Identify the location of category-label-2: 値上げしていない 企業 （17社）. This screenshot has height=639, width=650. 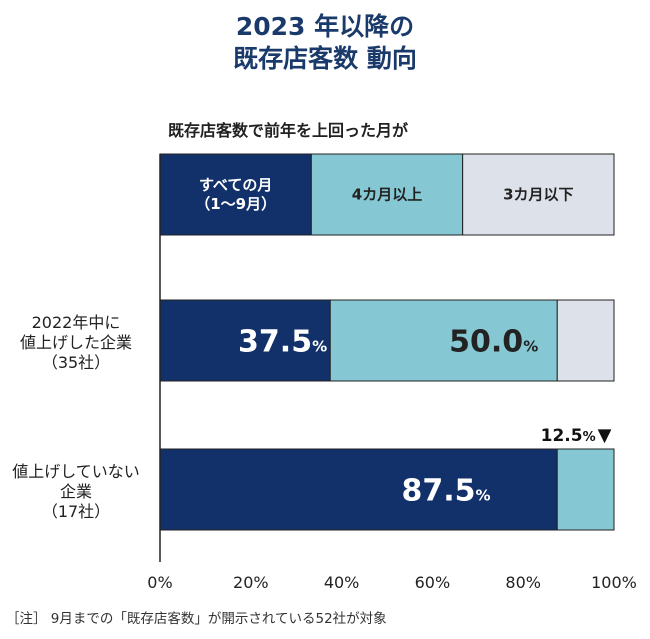
(76, 492).